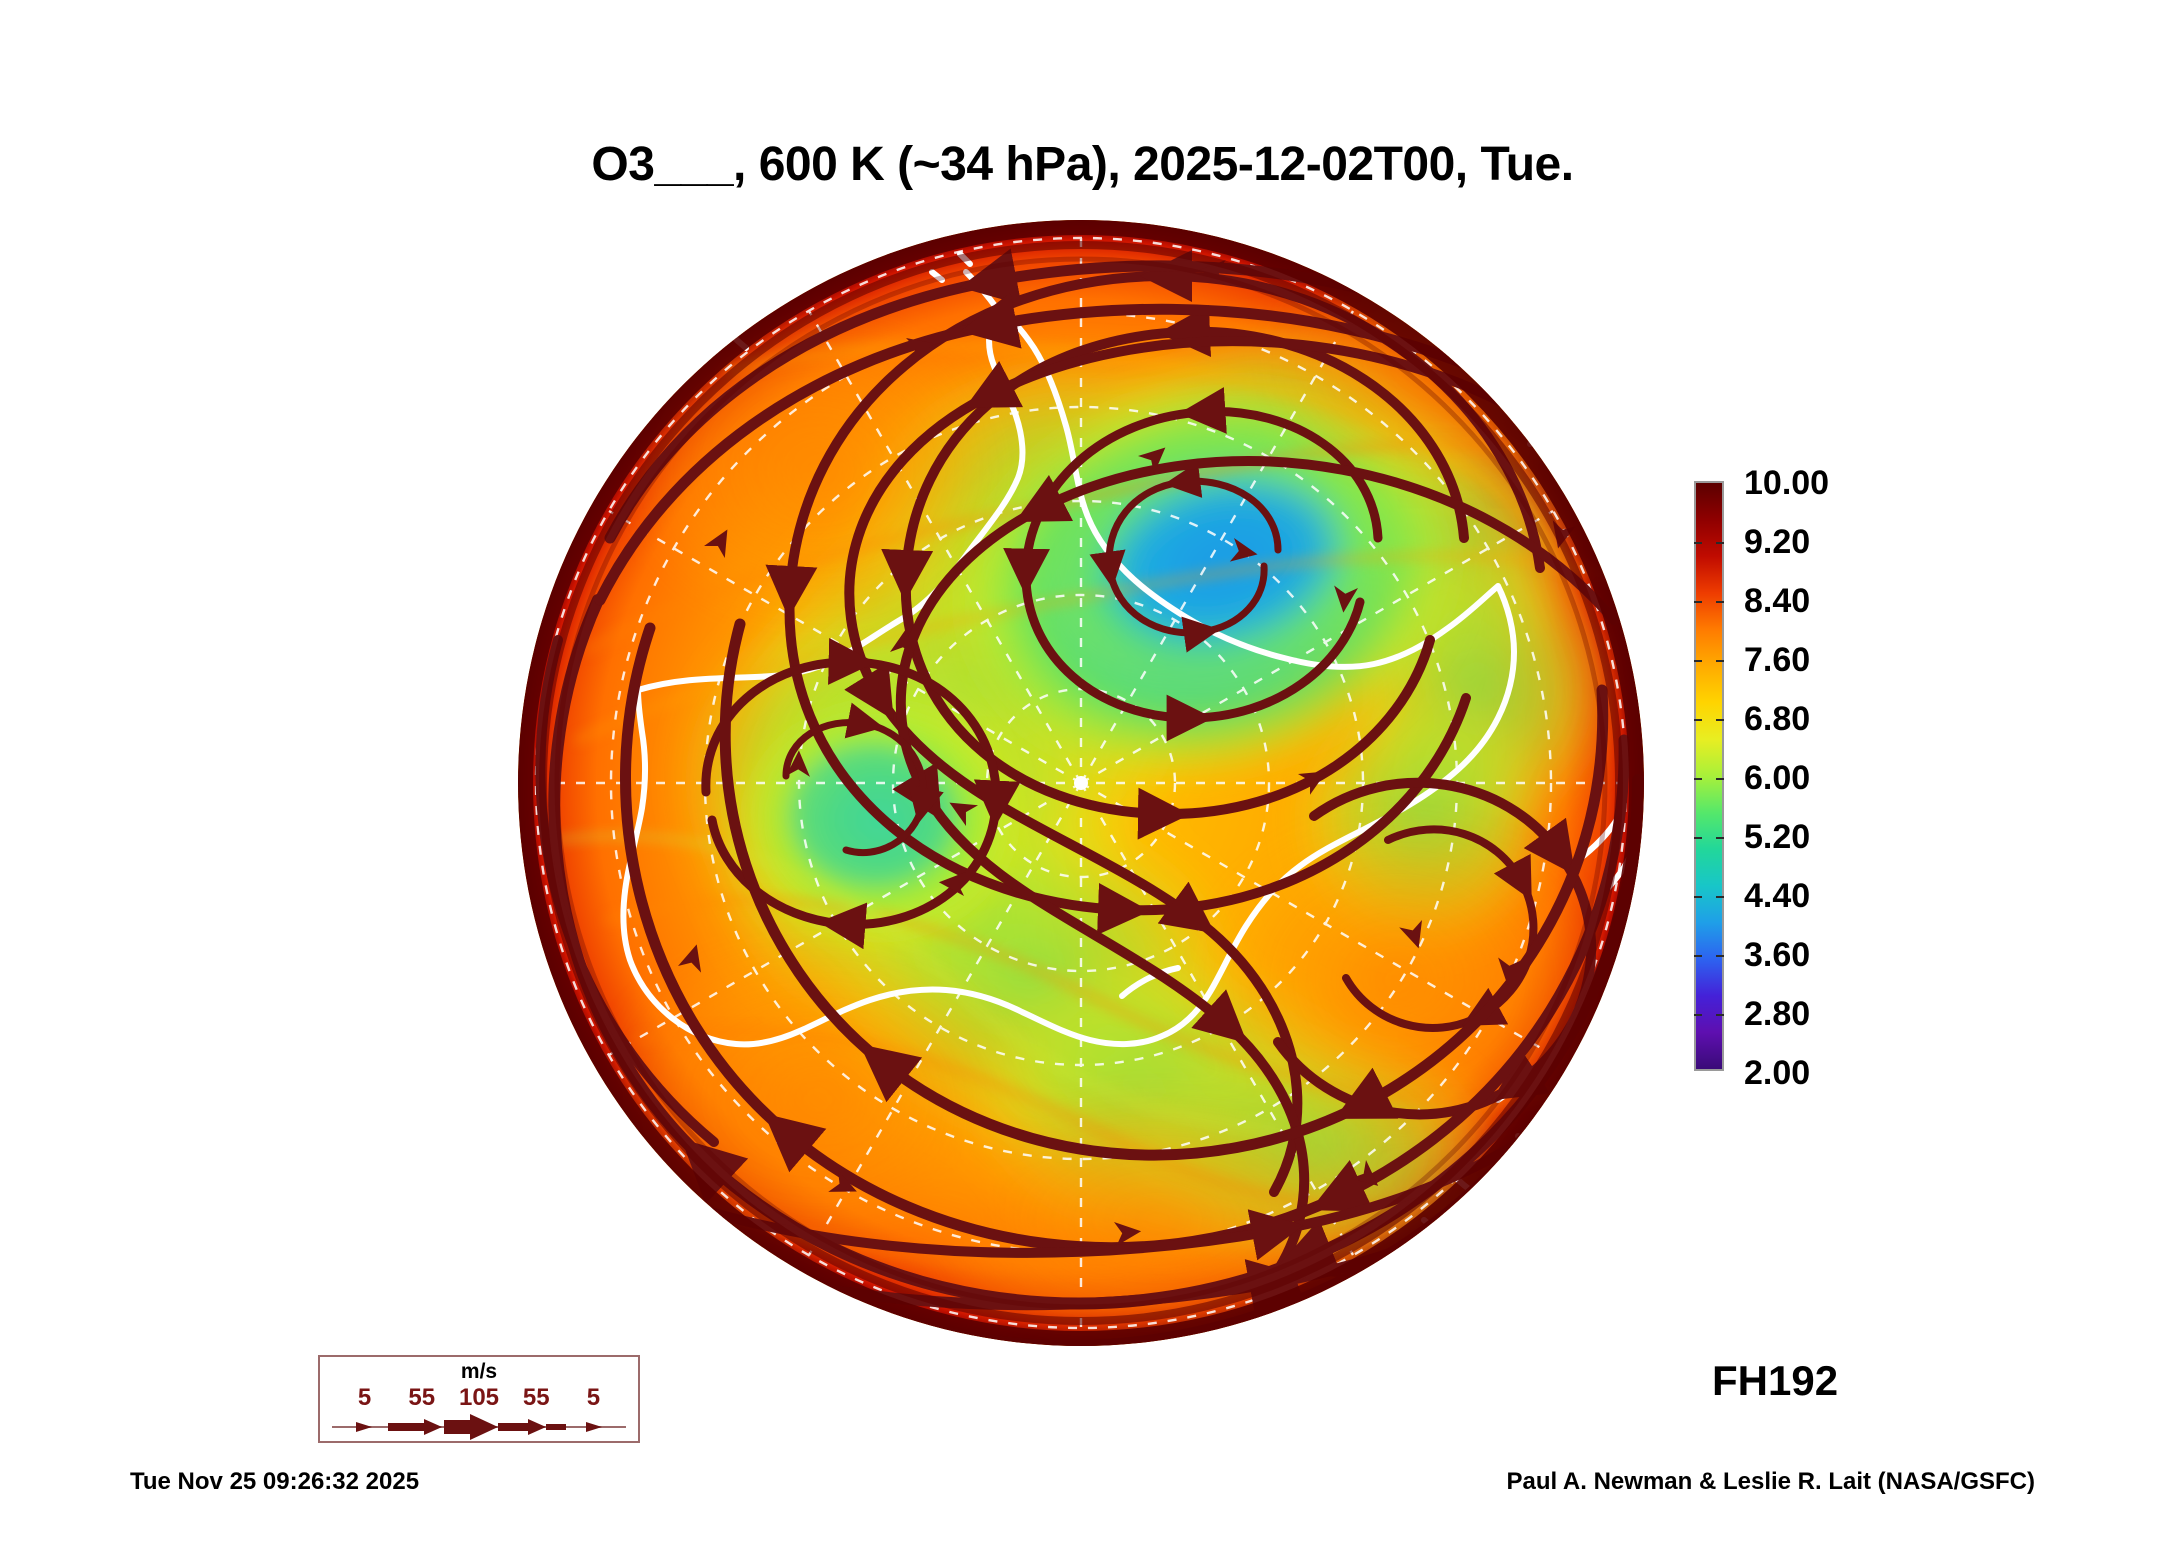 This screenshot has width=2165, height=1561. I want to click on colorbar-label: 8.40, so click(1777, 601).